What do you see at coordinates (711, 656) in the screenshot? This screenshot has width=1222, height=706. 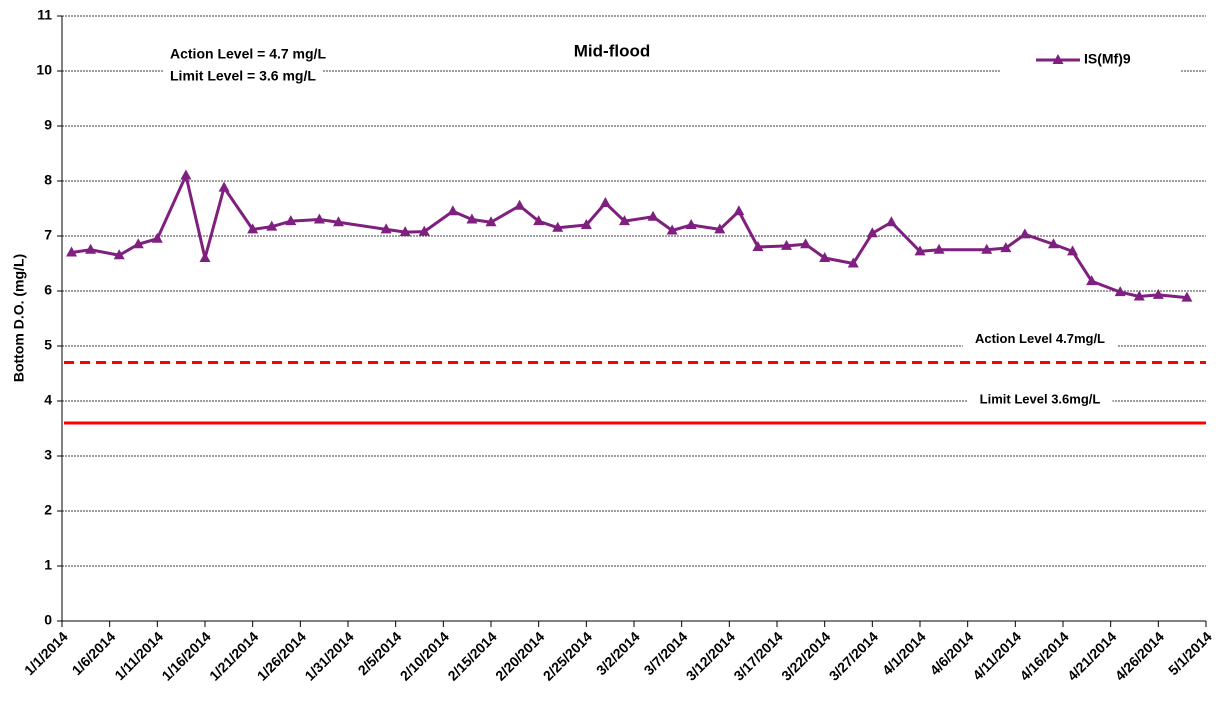 I see `x-tick-label: 3/12/2014` at bounding box center [711, 656].